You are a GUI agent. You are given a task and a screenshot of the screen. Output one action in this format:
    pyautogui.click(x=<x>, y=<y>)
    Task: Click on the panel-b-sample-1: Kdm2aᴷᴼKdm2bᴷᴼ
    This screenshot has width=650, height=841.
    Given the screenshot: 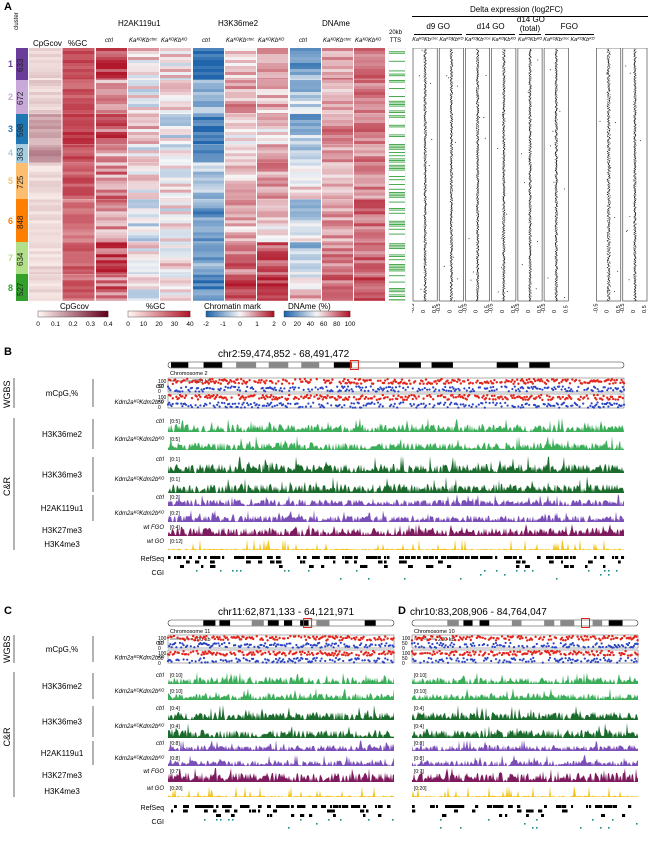 What is the action you would take?
    pyautogui.click(x=140, y=402)
    